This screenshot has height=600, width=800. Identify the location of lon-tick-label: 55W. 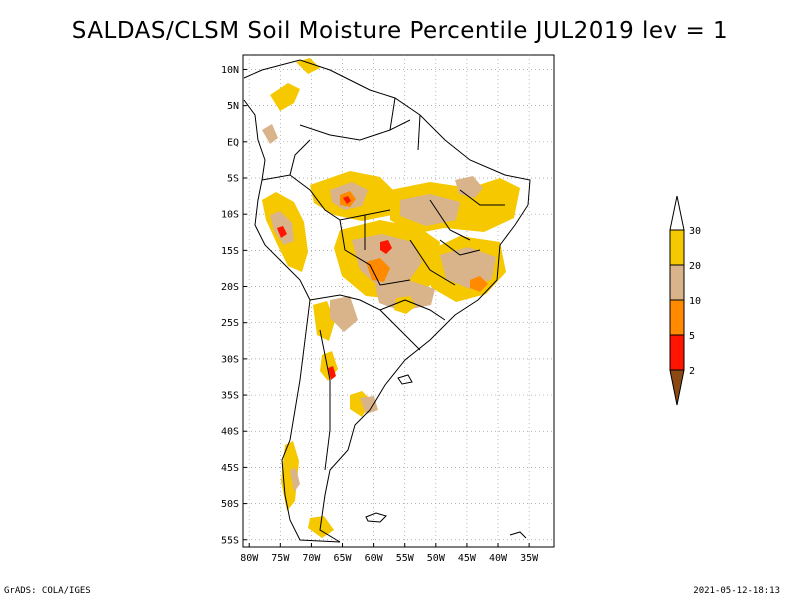
(405, 558).